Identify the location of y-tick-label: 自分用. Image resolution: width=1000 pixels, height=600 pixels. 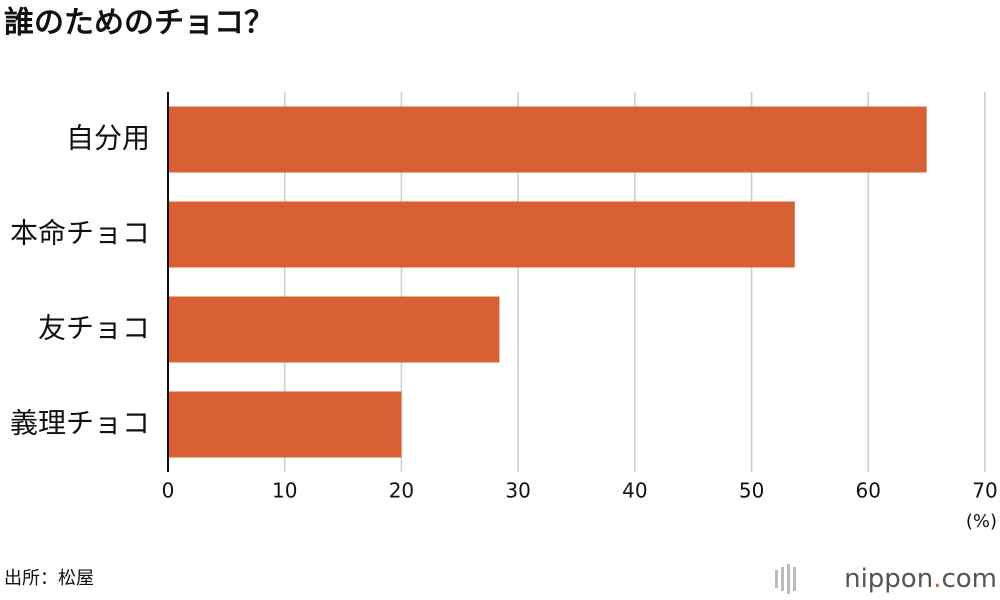
(108, 138).